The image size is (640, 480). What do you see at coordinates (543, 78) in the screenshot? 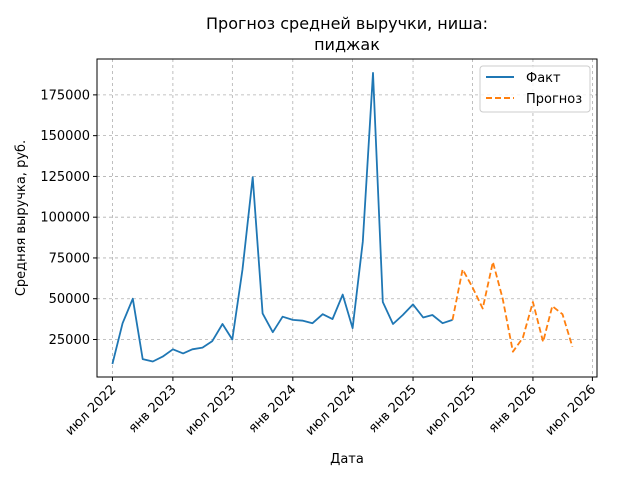
I see `legend-label-fact: Факт` at bounding box center [543, 78].